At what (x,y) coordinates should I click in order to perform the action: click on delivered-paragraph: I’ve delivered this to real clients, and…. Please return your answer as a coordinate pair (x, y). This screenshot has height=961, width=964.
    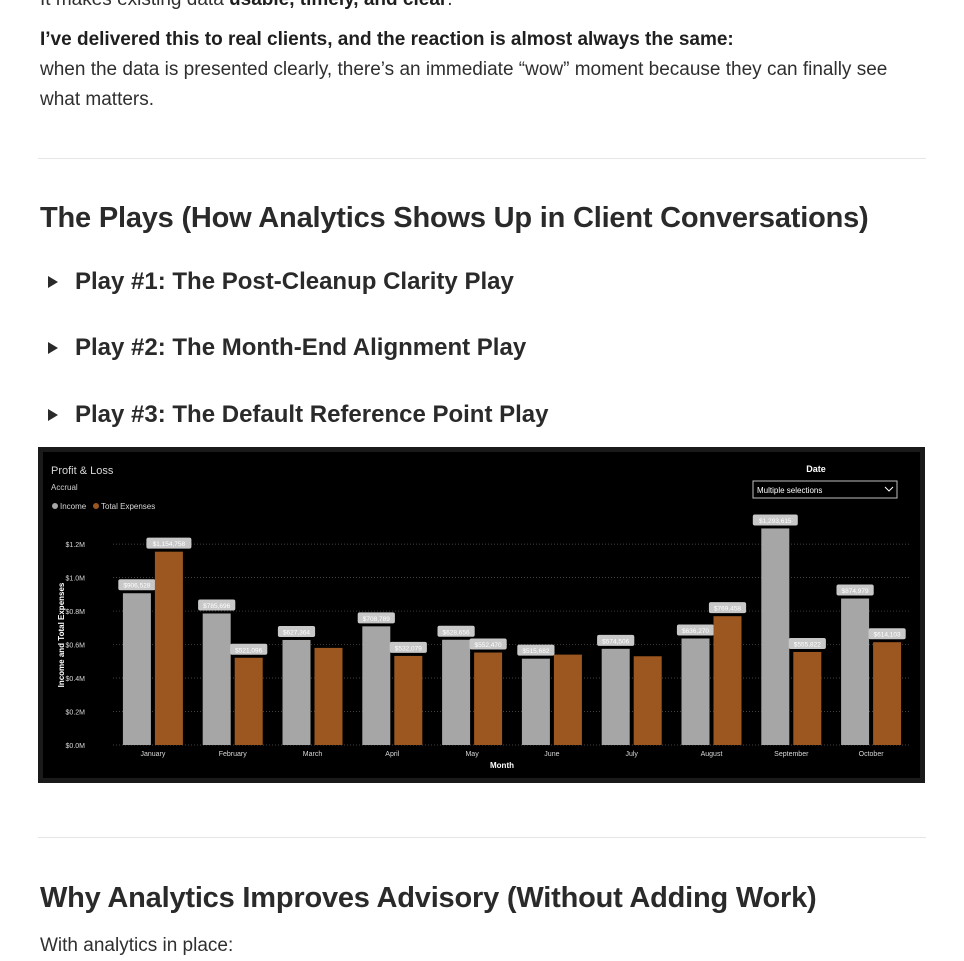
    Looking at the image, I should click on (485, 70).